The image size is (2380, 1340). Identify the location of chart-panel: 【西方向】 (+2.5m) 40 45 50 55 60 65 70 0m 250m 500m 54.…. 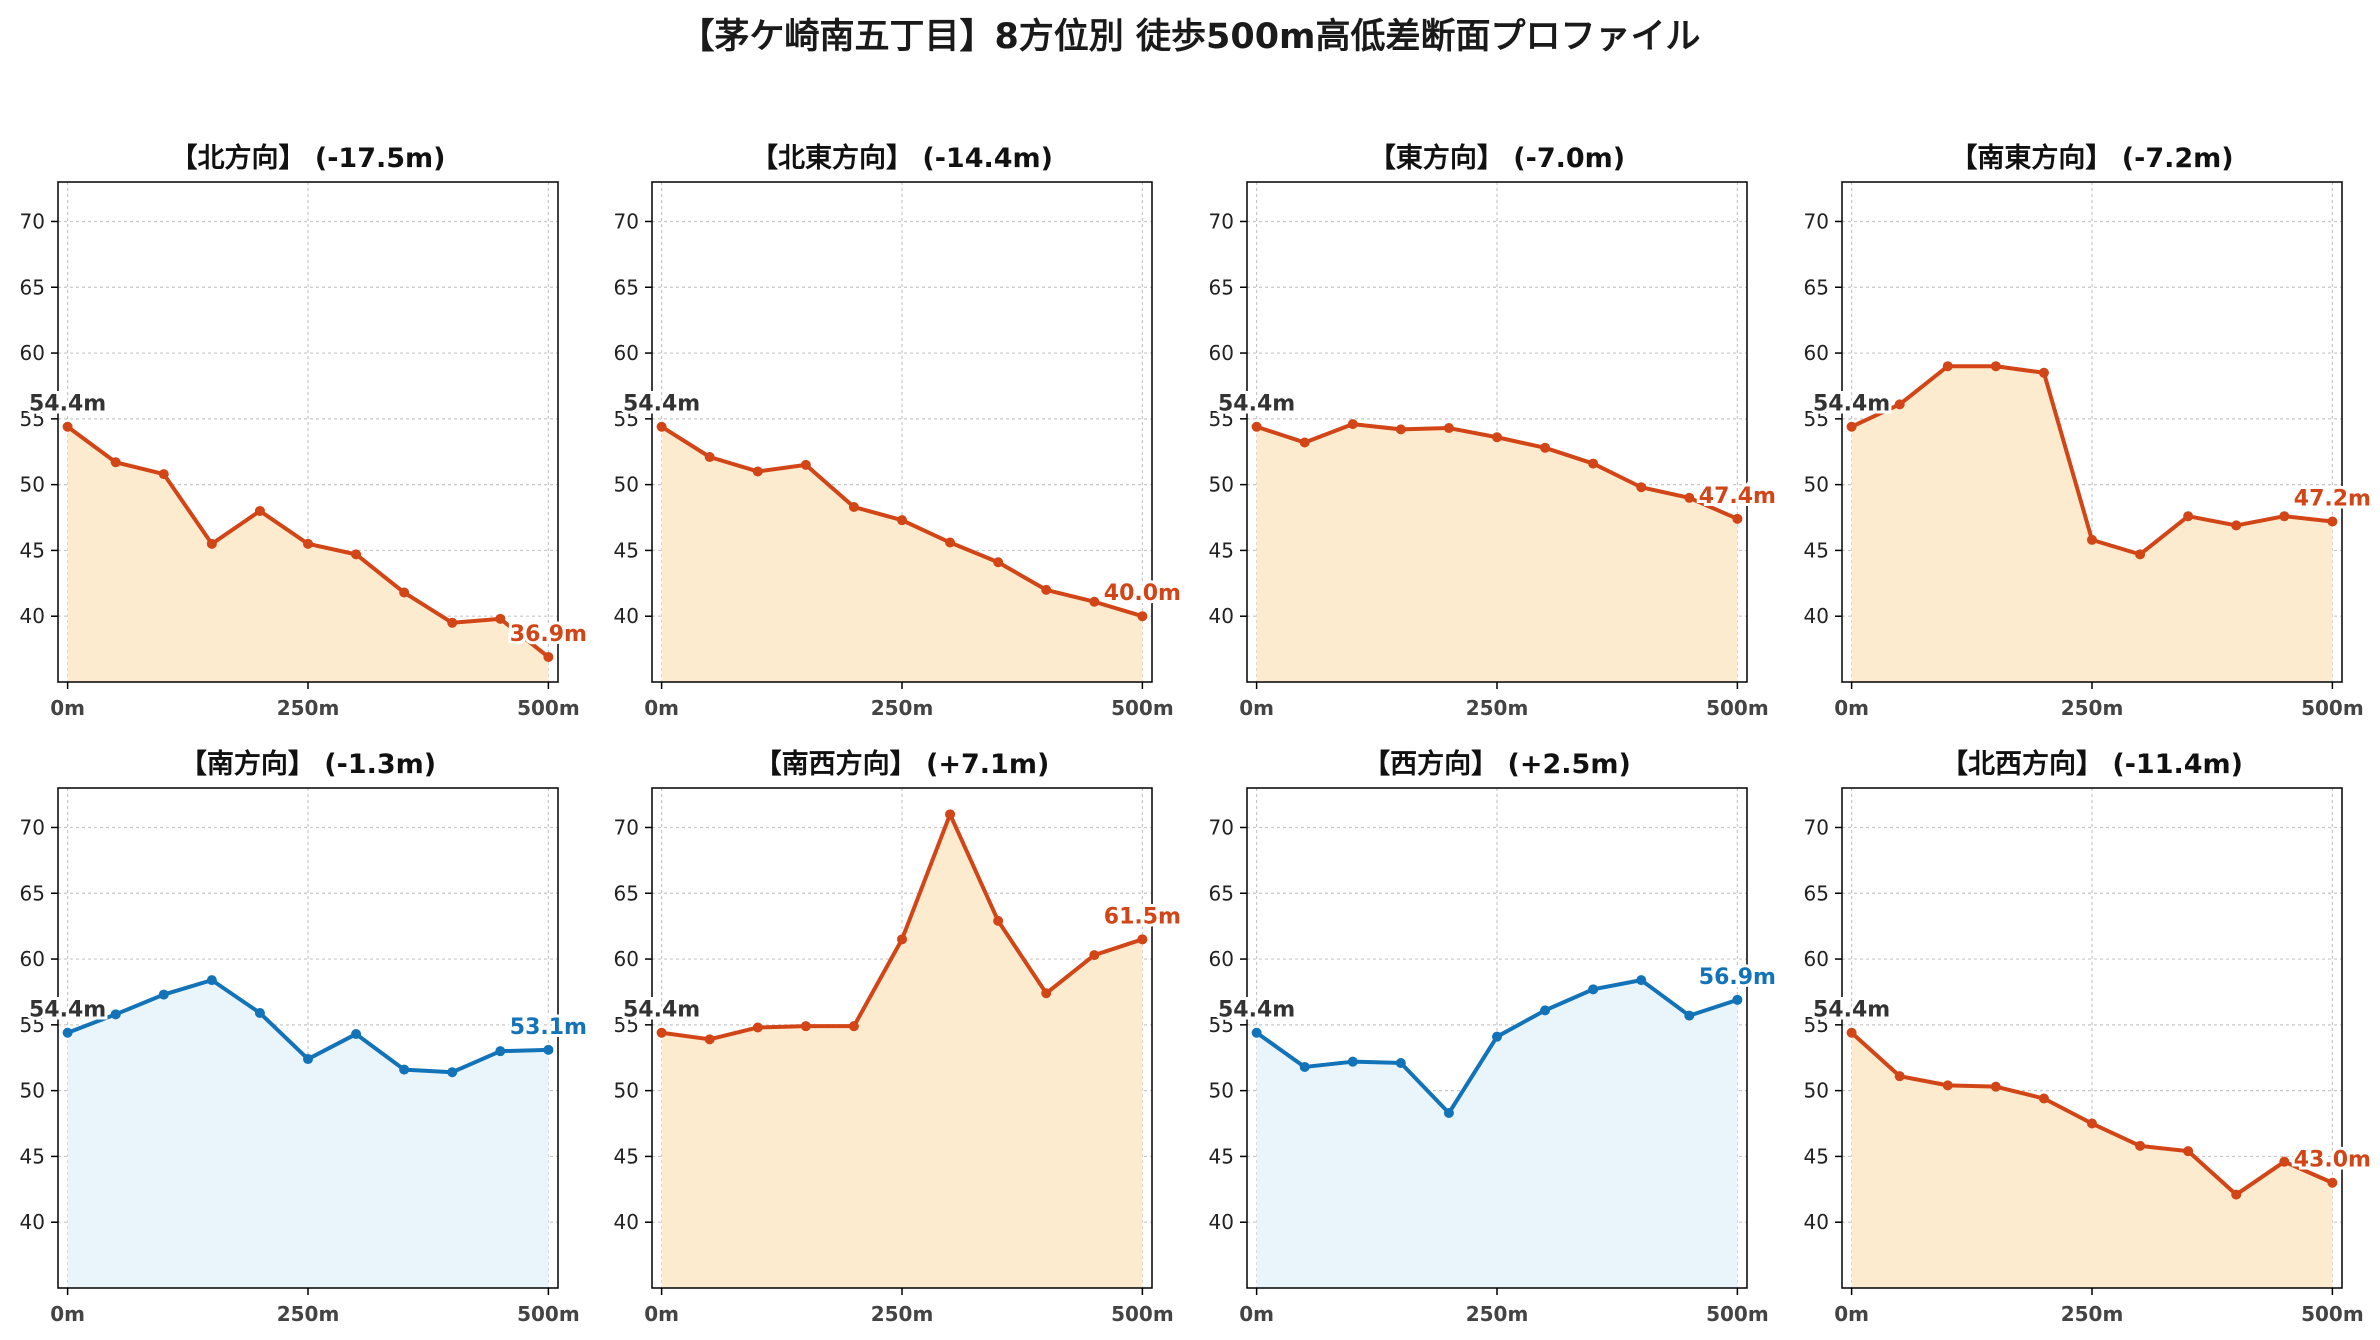
(1494, 1037).